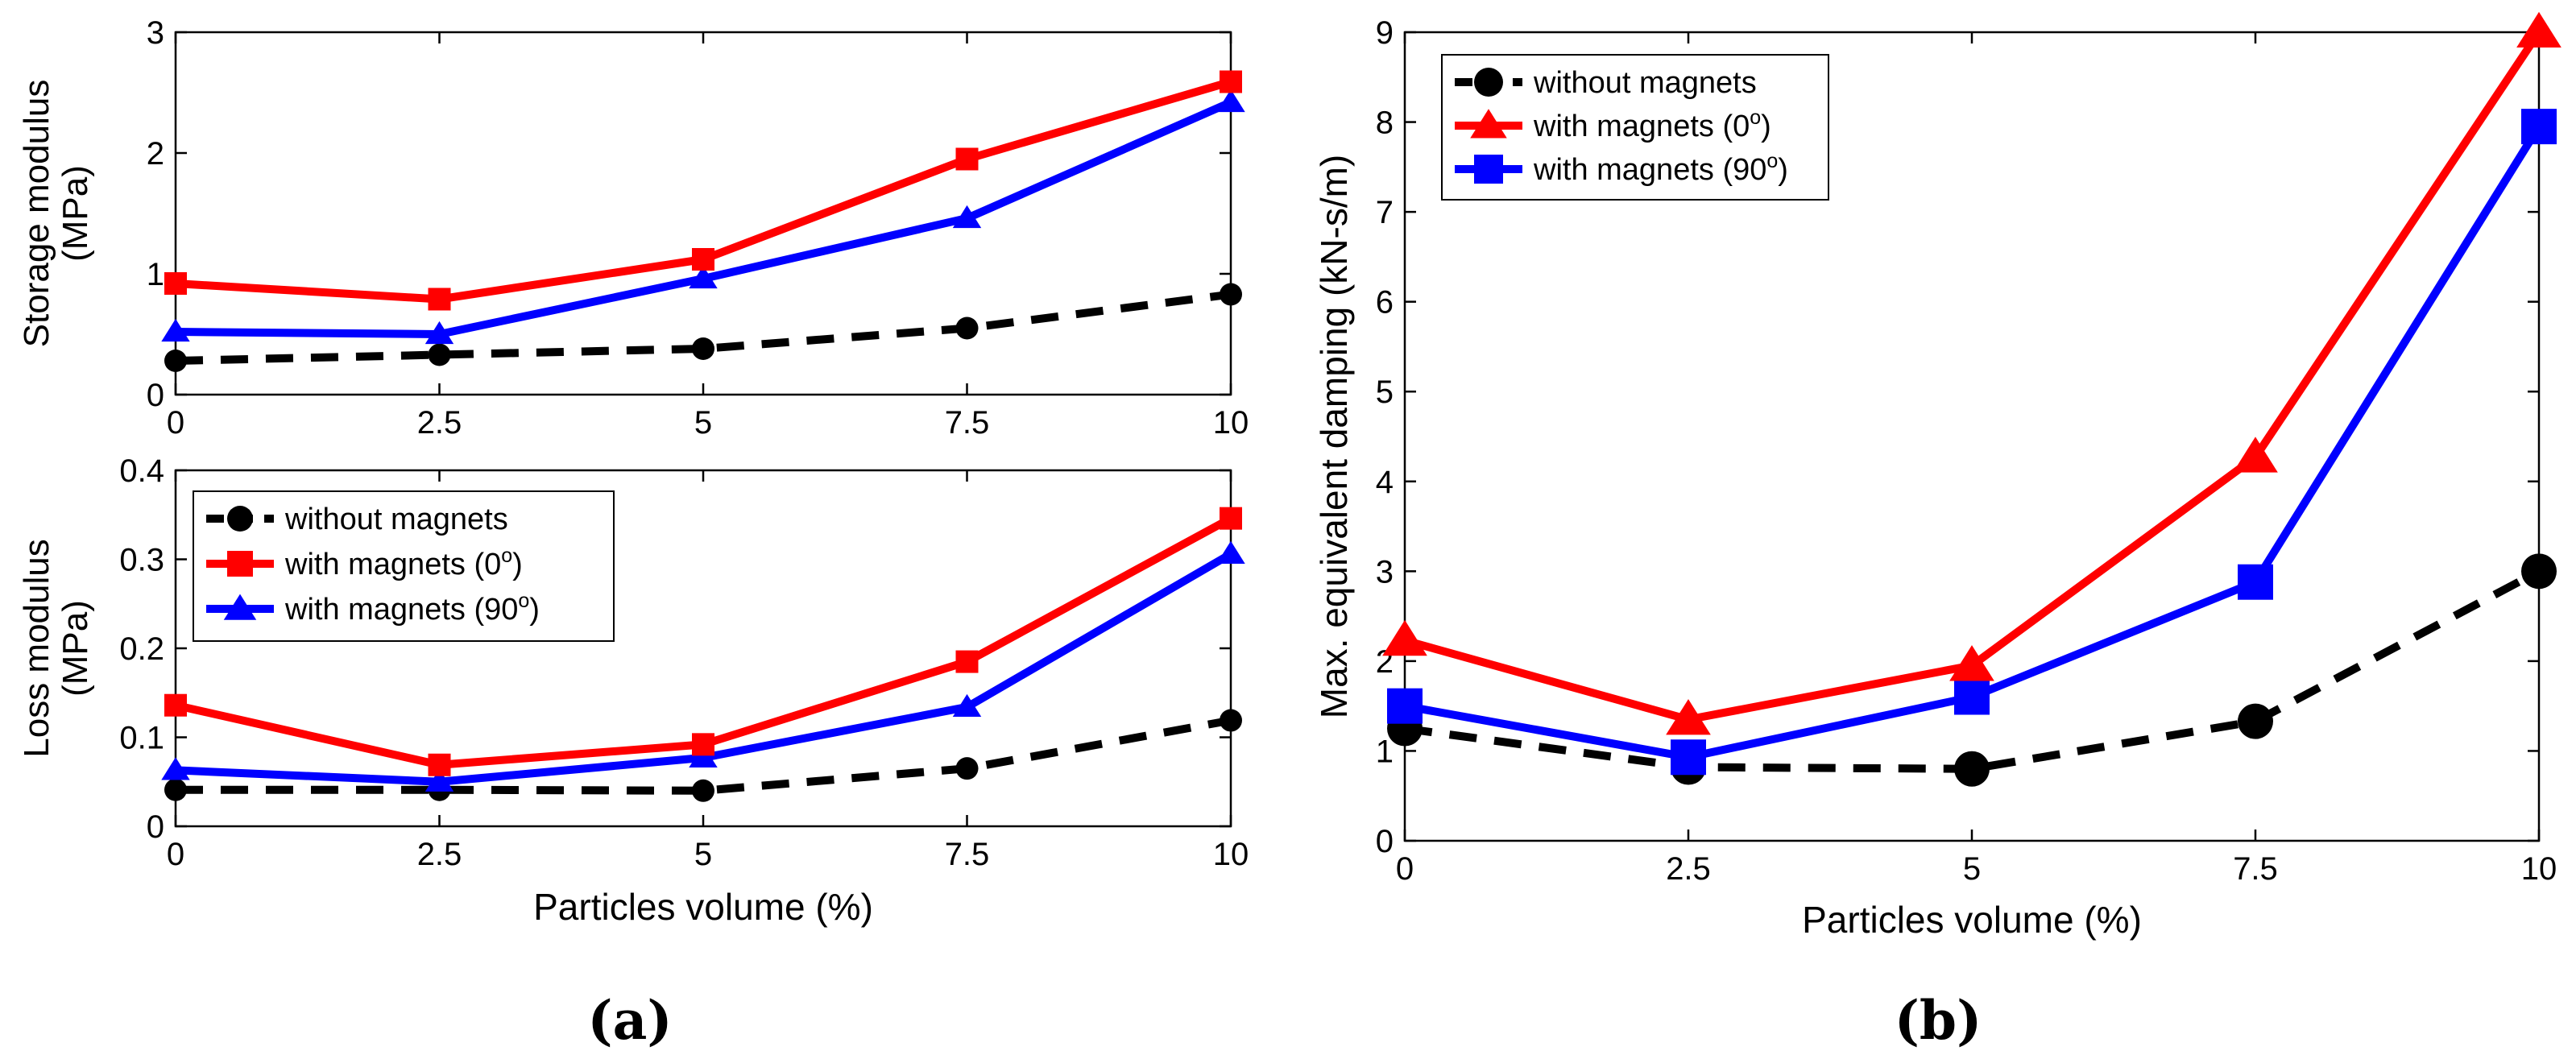 Image resolution: width=2576 pixels, height=1055 pixels. Describe the element at coordinates (629, 1020) in the screenshot. I see `panel-label-a: (a)` at that location.